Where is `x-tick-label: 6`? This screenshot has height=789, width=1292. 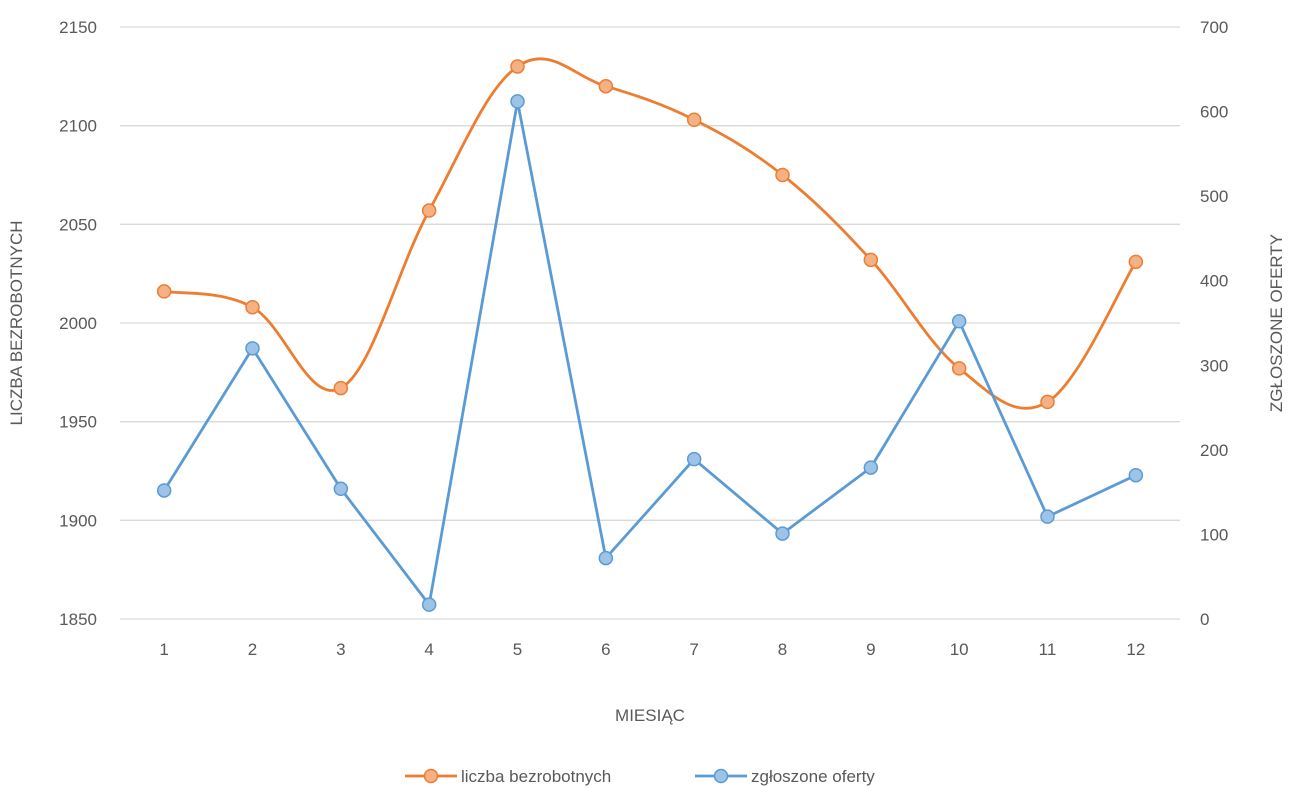
x-tick-label: 6 is located at coordinates (605, 649).